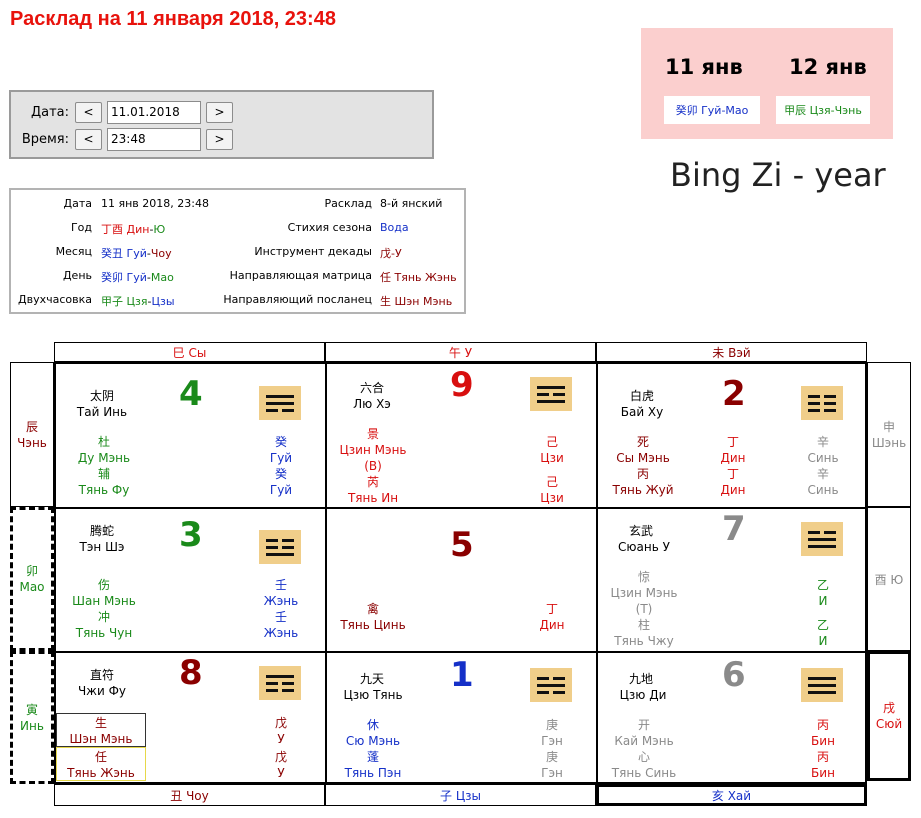  I want to click on spirit-name: Сюань У, so click(644, 547).